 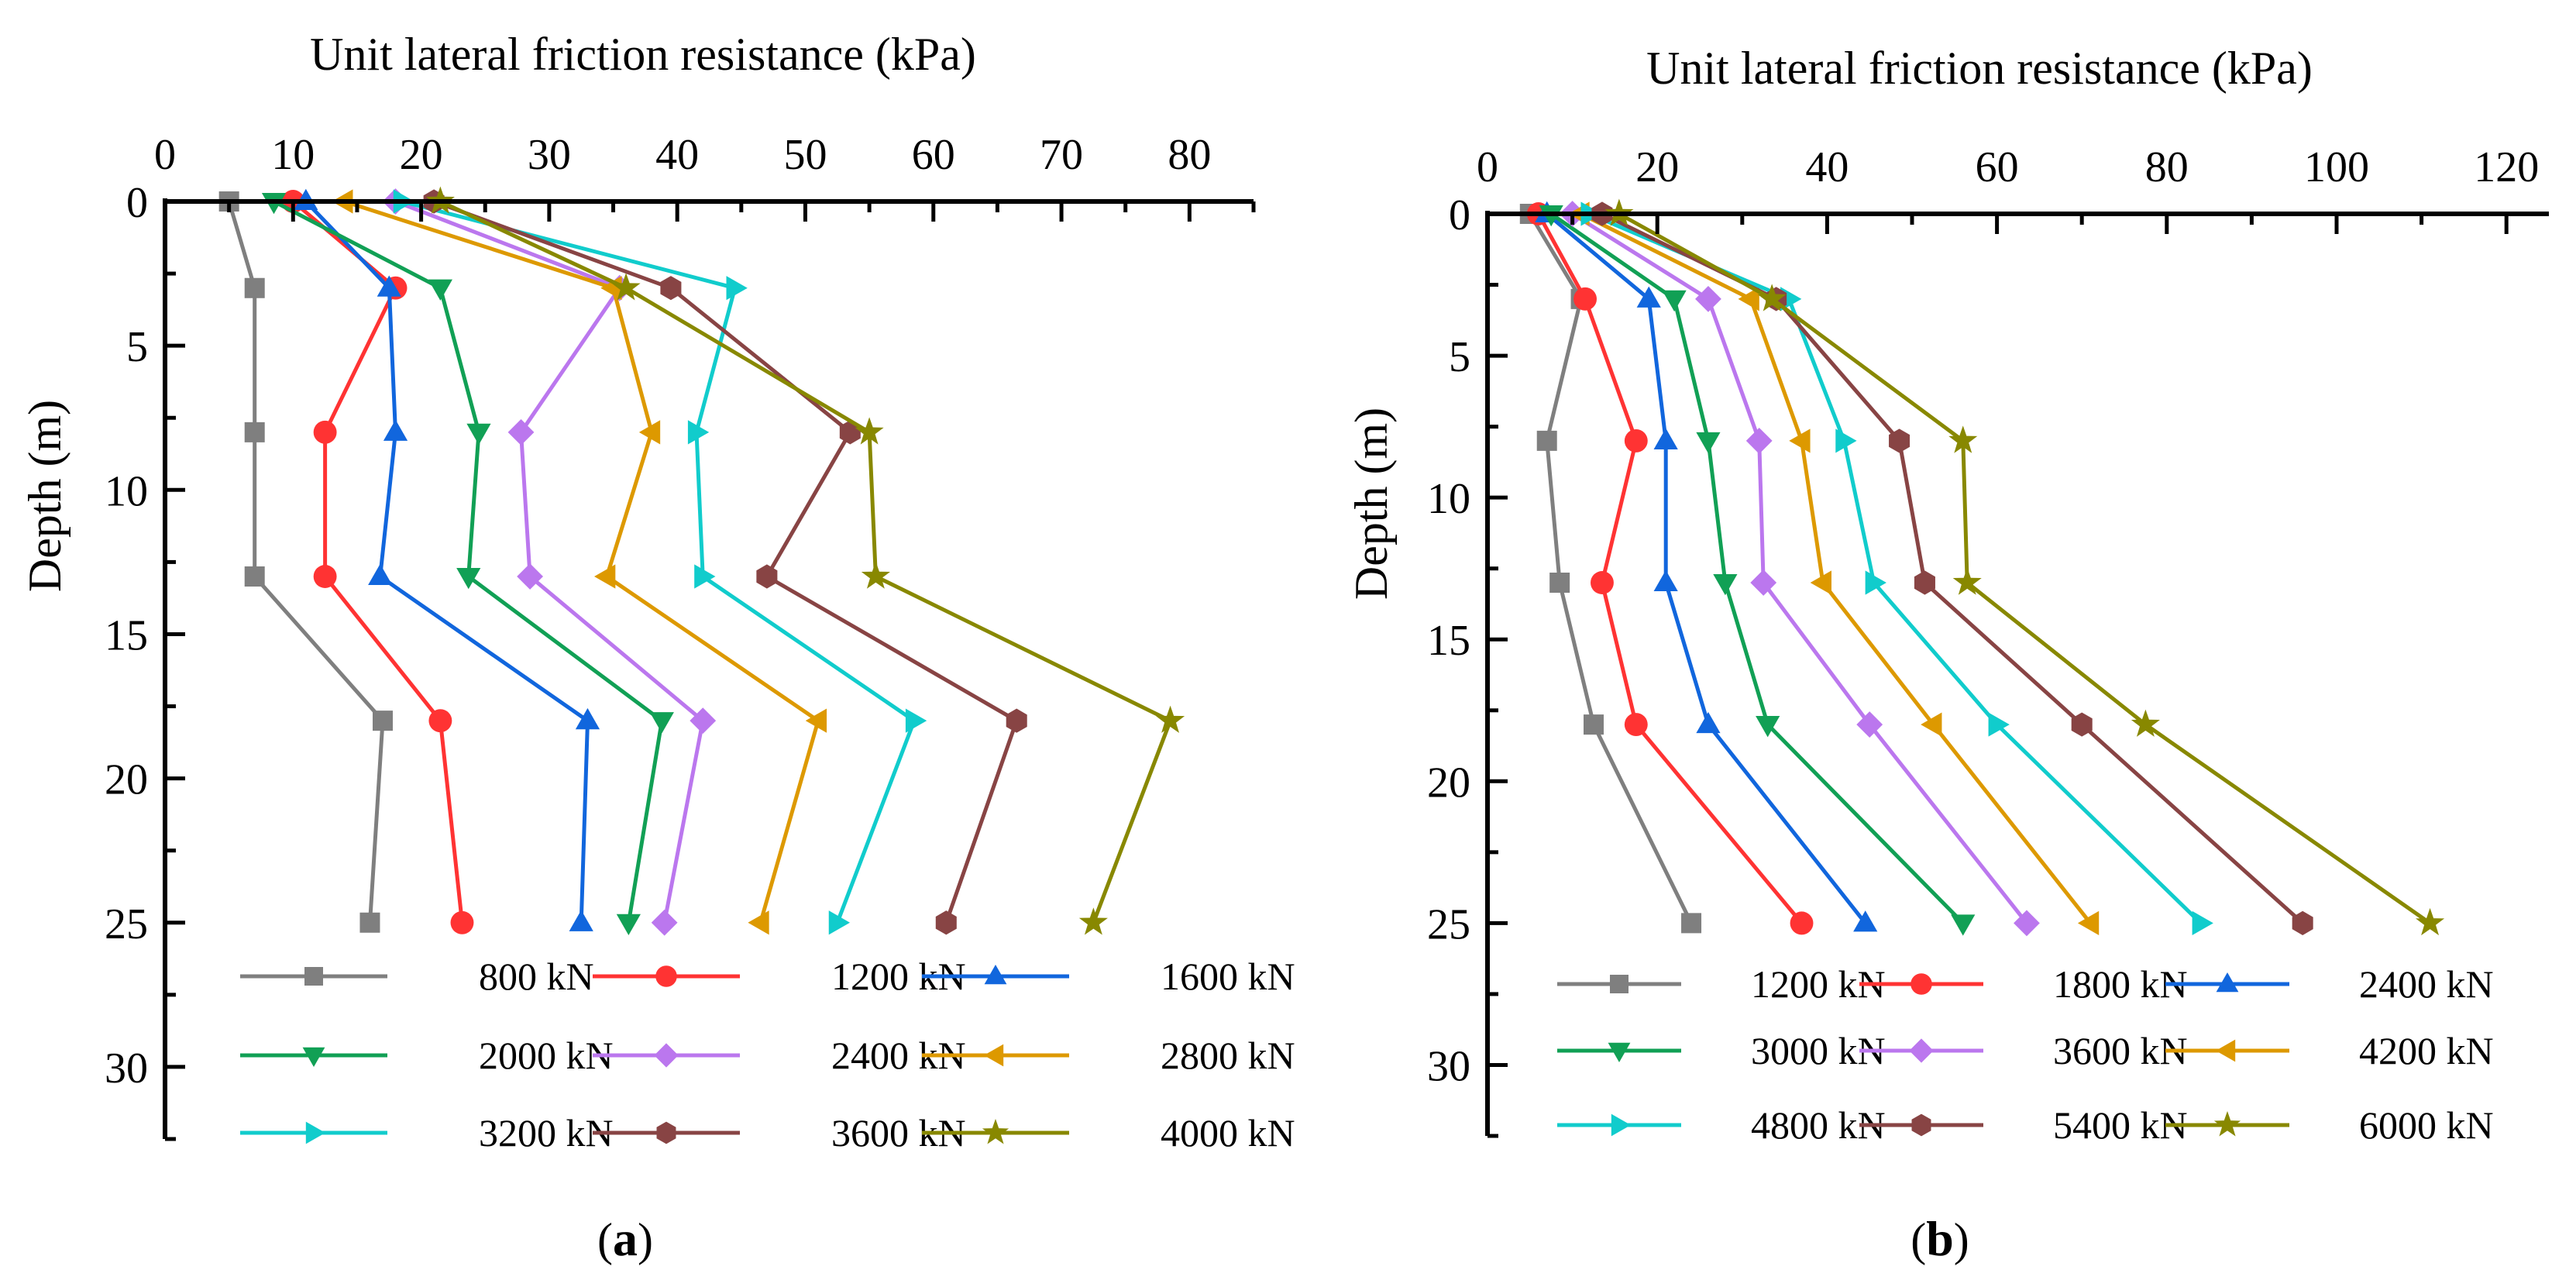 I want to click on series-3200-kn, so click(x=660, y=562).